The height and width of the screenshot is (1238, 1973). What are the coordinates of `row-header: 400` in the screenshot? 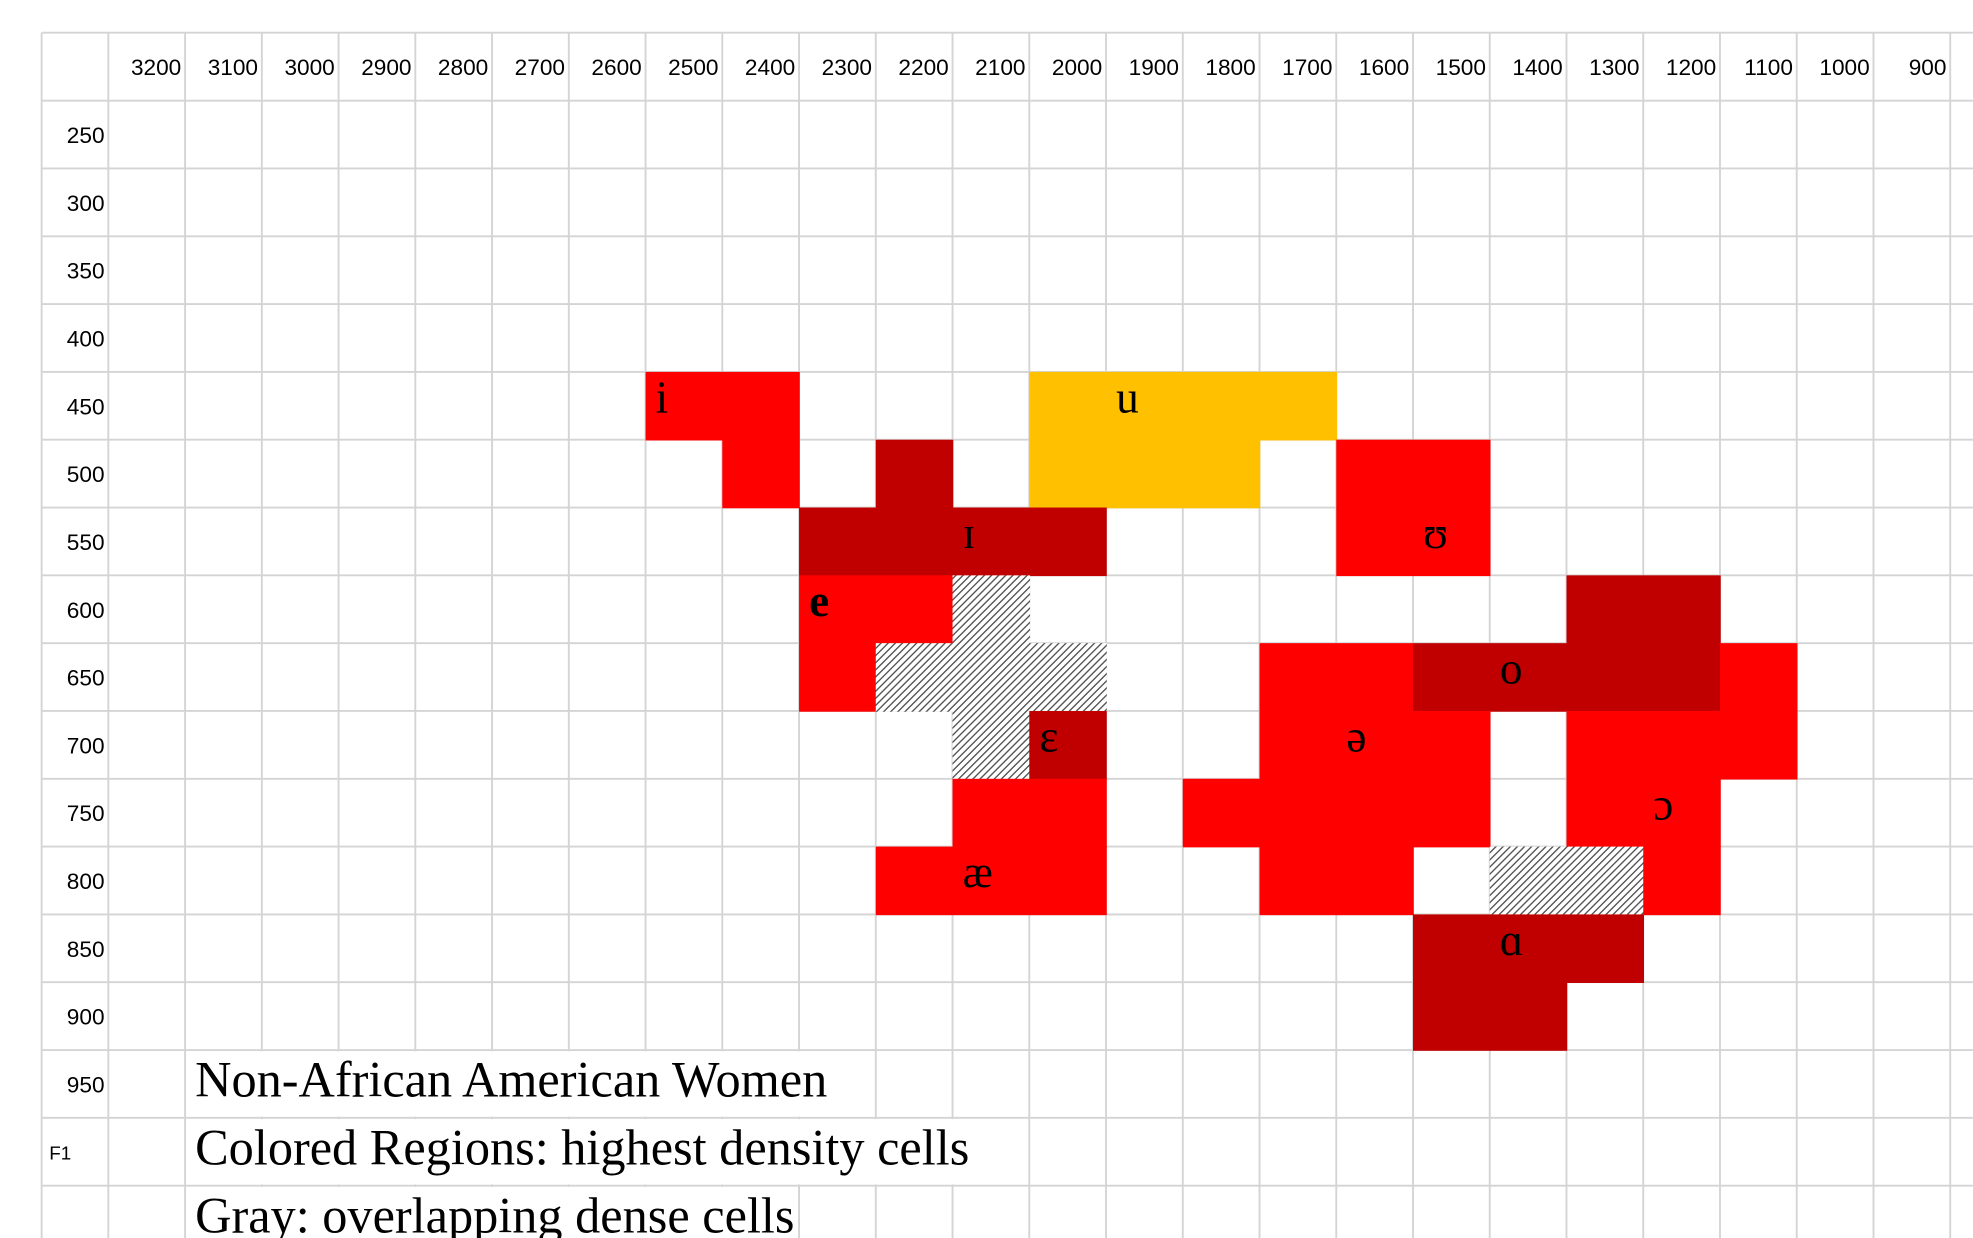 It's located at (86, 338).